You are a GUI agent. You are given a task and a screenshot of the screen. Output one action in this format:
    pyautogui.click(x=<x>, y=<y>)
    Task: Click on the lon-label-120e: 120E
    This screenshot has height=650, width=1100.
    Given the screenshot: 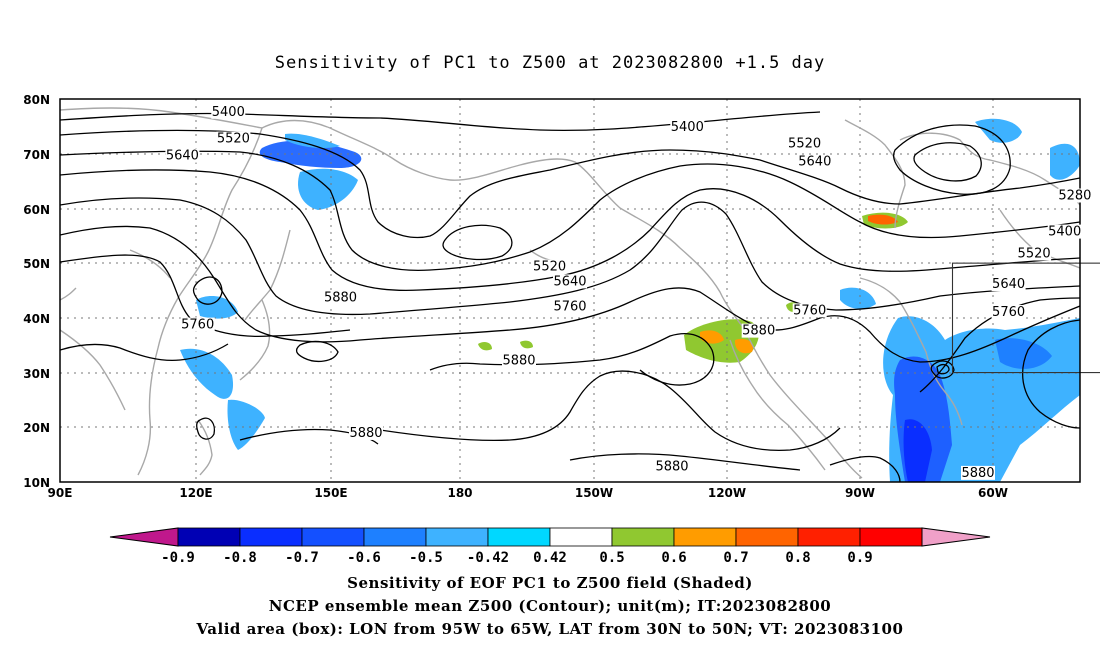 What is the action you would take?
    pyautogui.click(x=195, y=493)
    